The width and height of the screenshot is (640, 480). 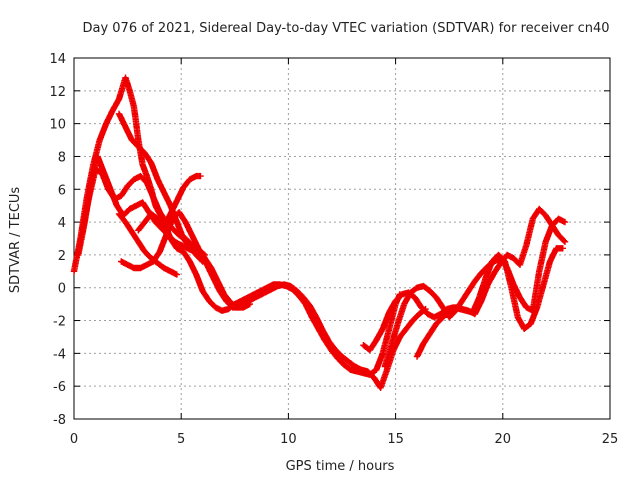 What do you see at coordinates (59, 387) in the screenshot?
I see `y-tick-label: -6` at bounding box center [59, 387].